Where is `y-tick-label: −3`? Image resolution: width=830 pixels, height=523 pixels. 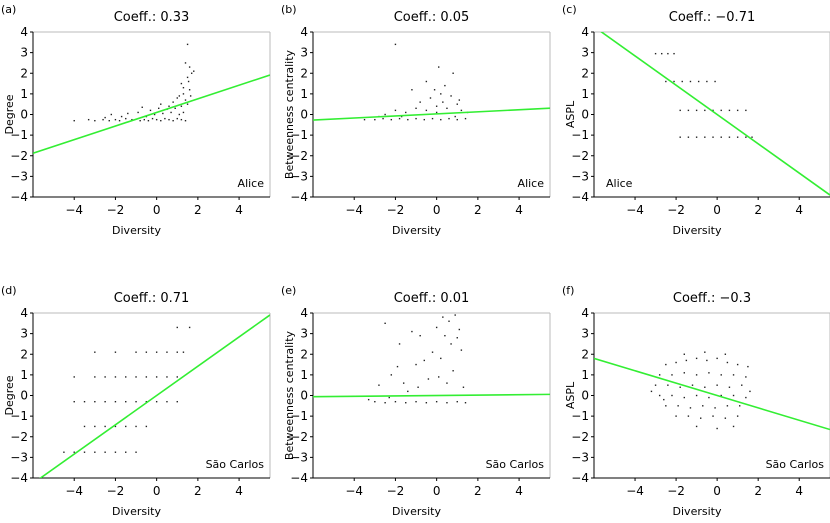
y-tick-label: −3 is located at coordinates (299, 457).